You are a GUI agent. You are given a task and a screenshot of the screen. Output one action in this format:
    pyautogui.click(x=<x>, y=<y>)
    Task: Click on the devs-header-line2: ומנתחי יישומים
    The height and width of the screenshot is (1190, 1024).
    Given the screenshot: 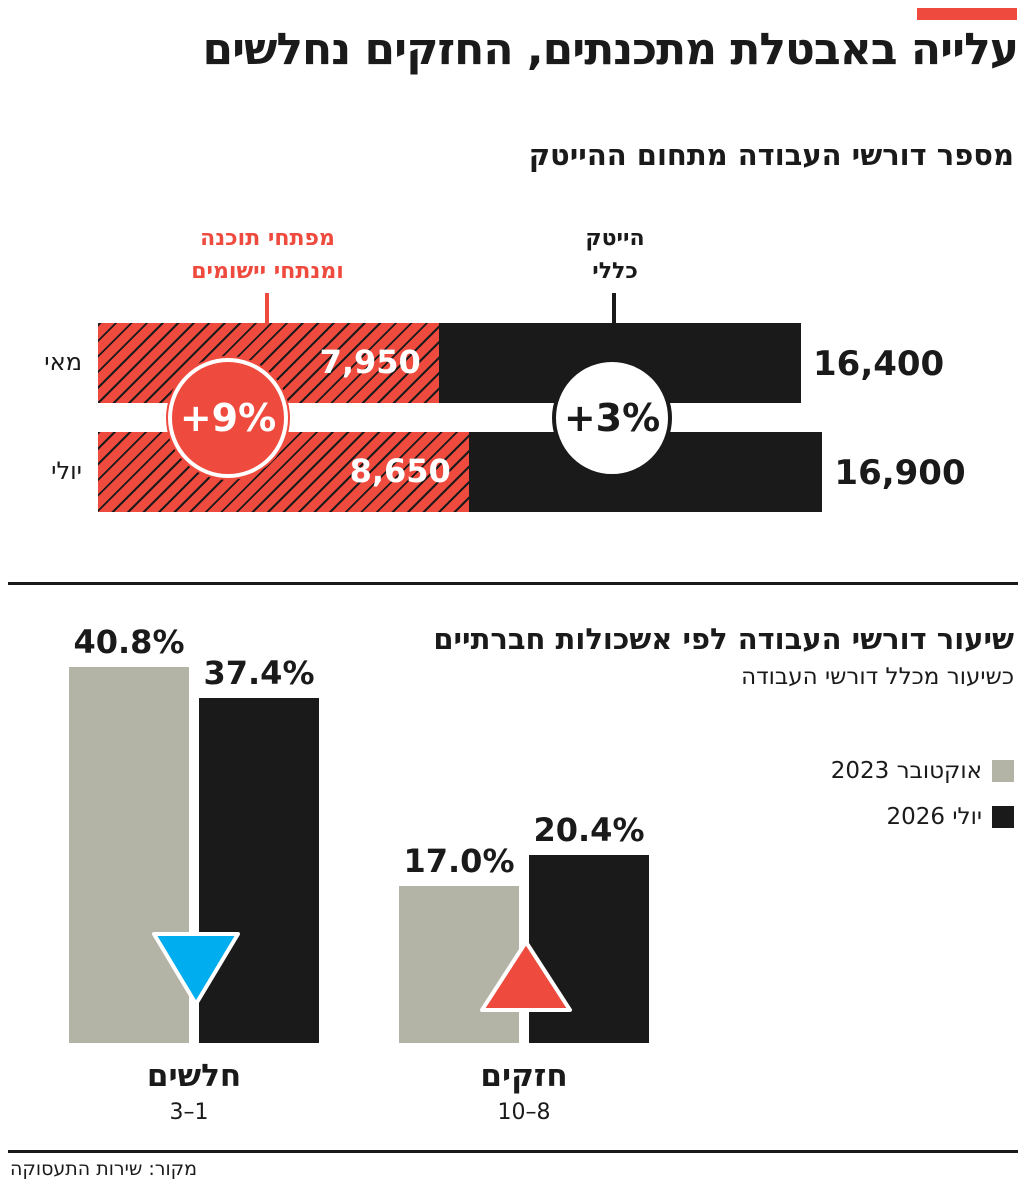 What is the action you would take?
    pyautogui.click(x=267, y=271)
    